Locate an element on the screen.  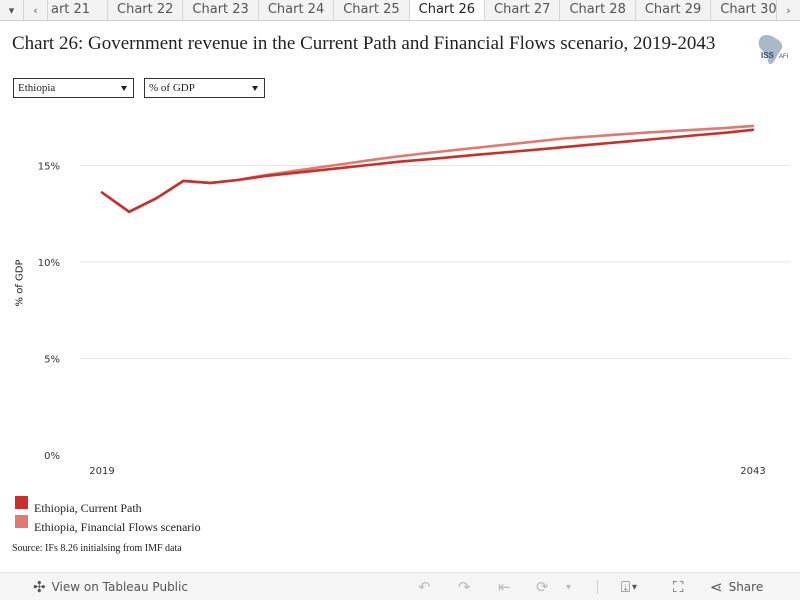
view-on-tableau-label: View on Tableau Public is located at coordinates (119, 587).